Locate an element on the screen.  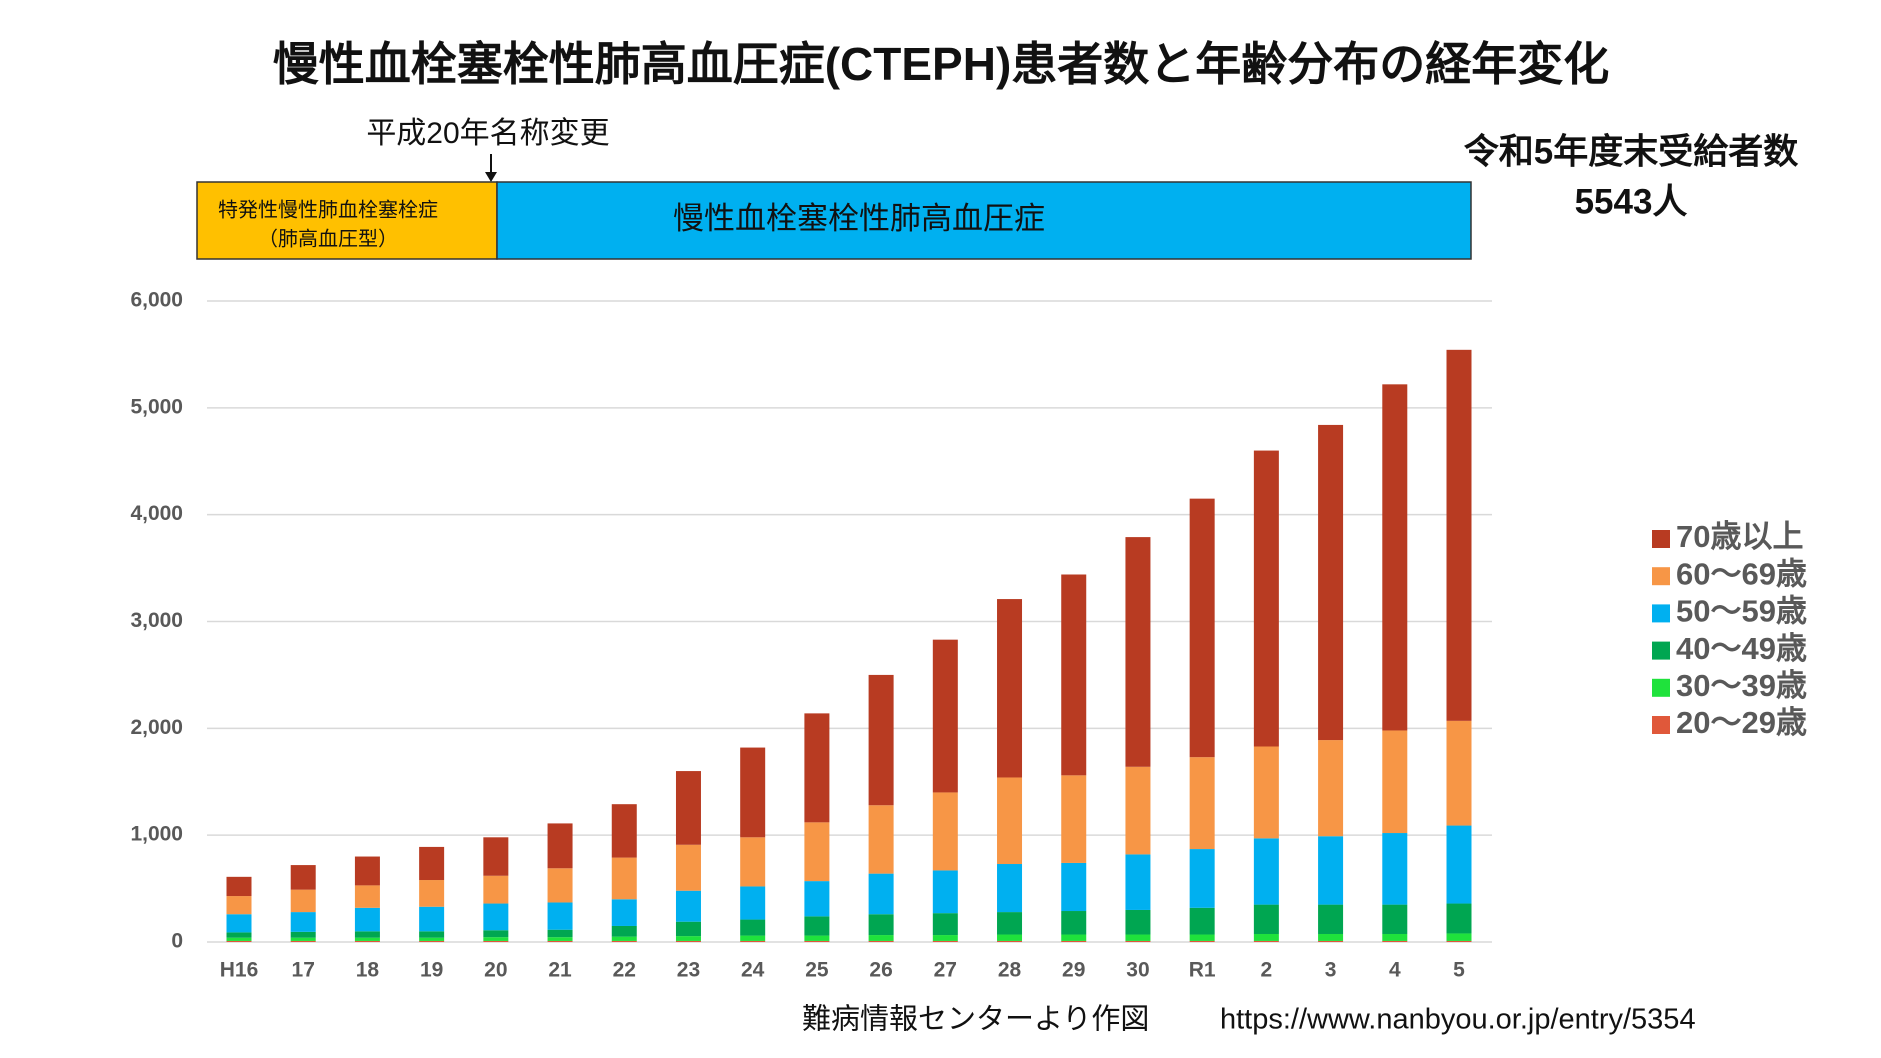
legend-label: 20～29歳 is located at coordinates (1741, 722).